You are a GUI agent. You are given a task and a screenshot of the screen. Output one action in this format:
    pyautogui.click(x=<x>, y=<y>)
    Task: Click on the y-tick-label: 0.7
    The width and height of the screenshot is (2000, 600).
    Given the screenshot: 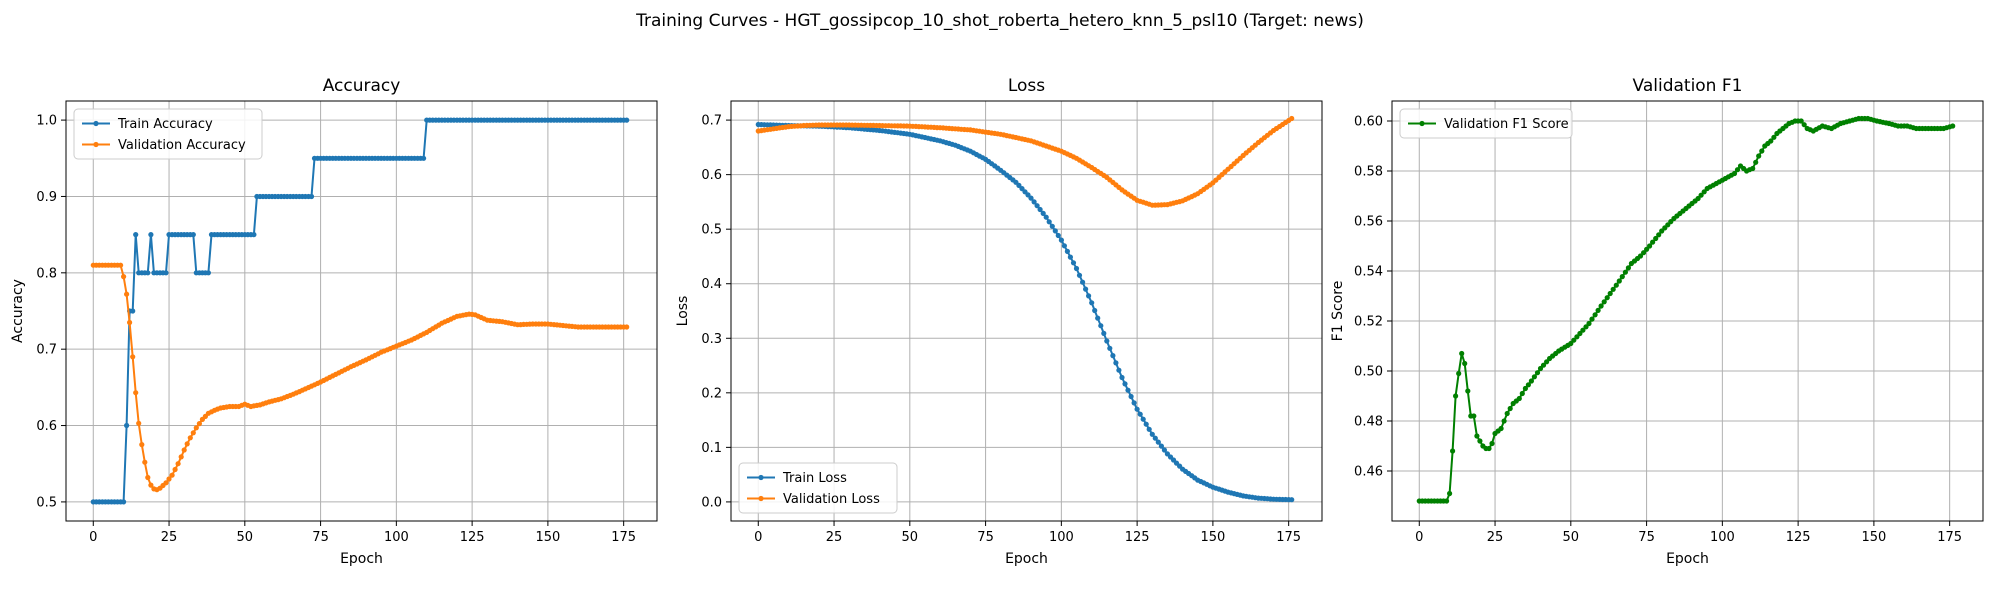 What is the action you would take?
    pyautogui.click(x=711, y=121)
    